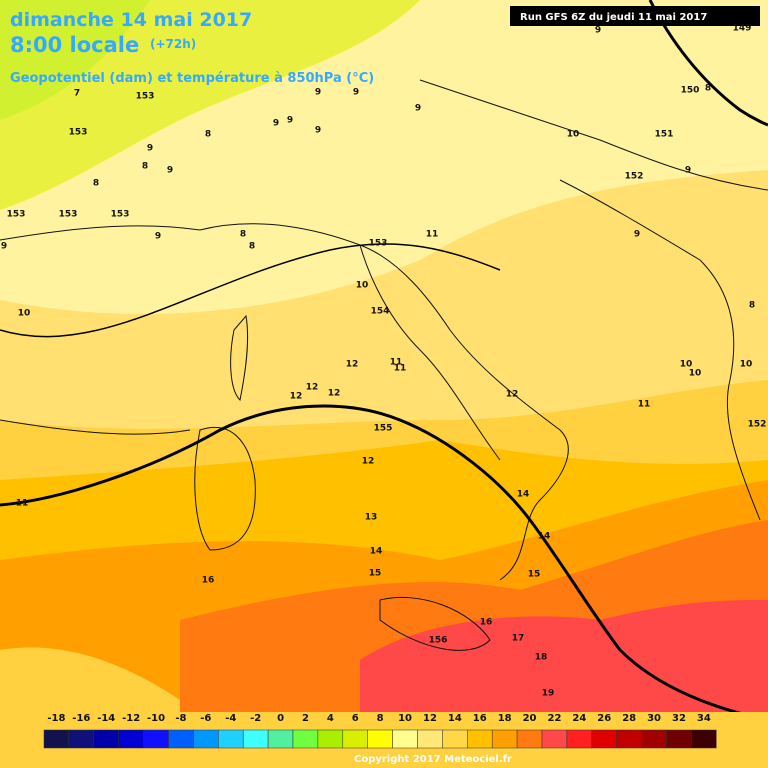 The image size is (768, 768). I want to click on scale-label: 2, so click(305, 718).